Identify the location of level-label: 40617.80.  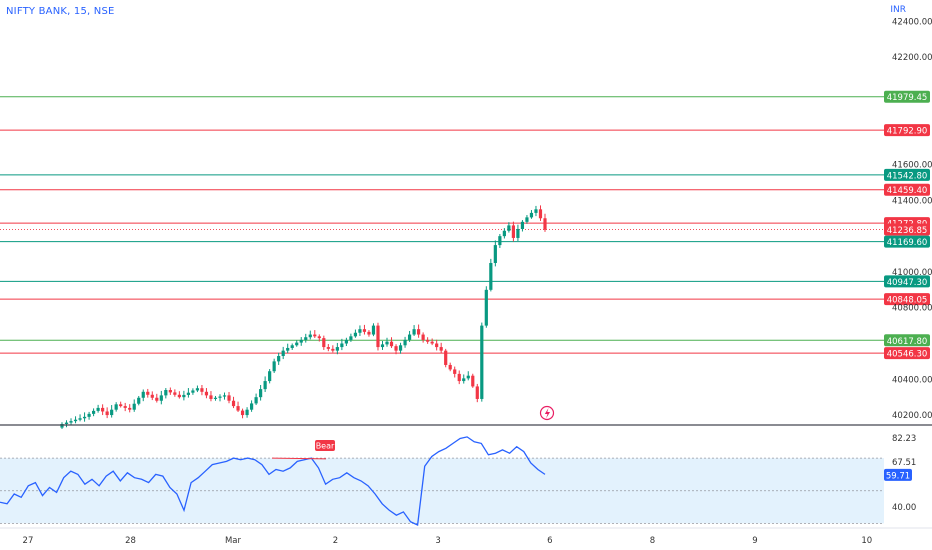
(907, 342).